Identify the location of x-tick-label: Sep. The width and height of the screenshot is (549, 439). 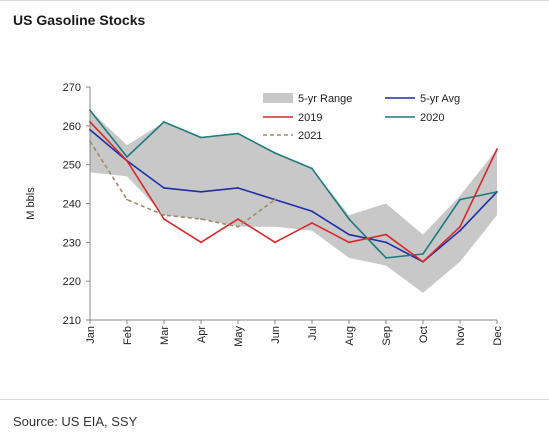
(387, 336).